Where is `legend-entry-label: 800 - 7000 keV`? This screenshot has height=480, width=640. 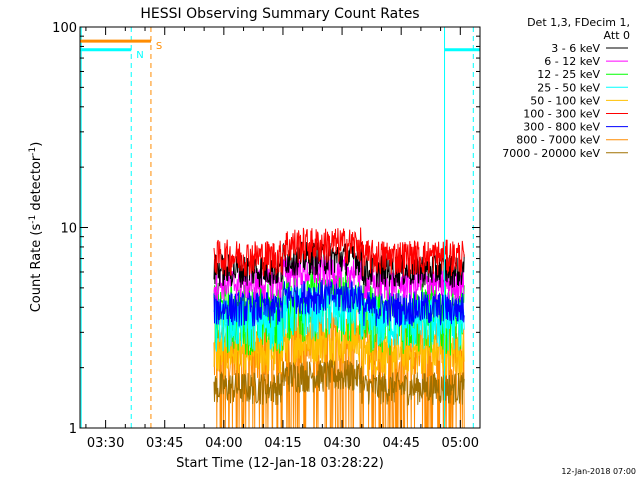
legend-entry-label: 800 - 7000 keV is located at coordinates (558, 140).